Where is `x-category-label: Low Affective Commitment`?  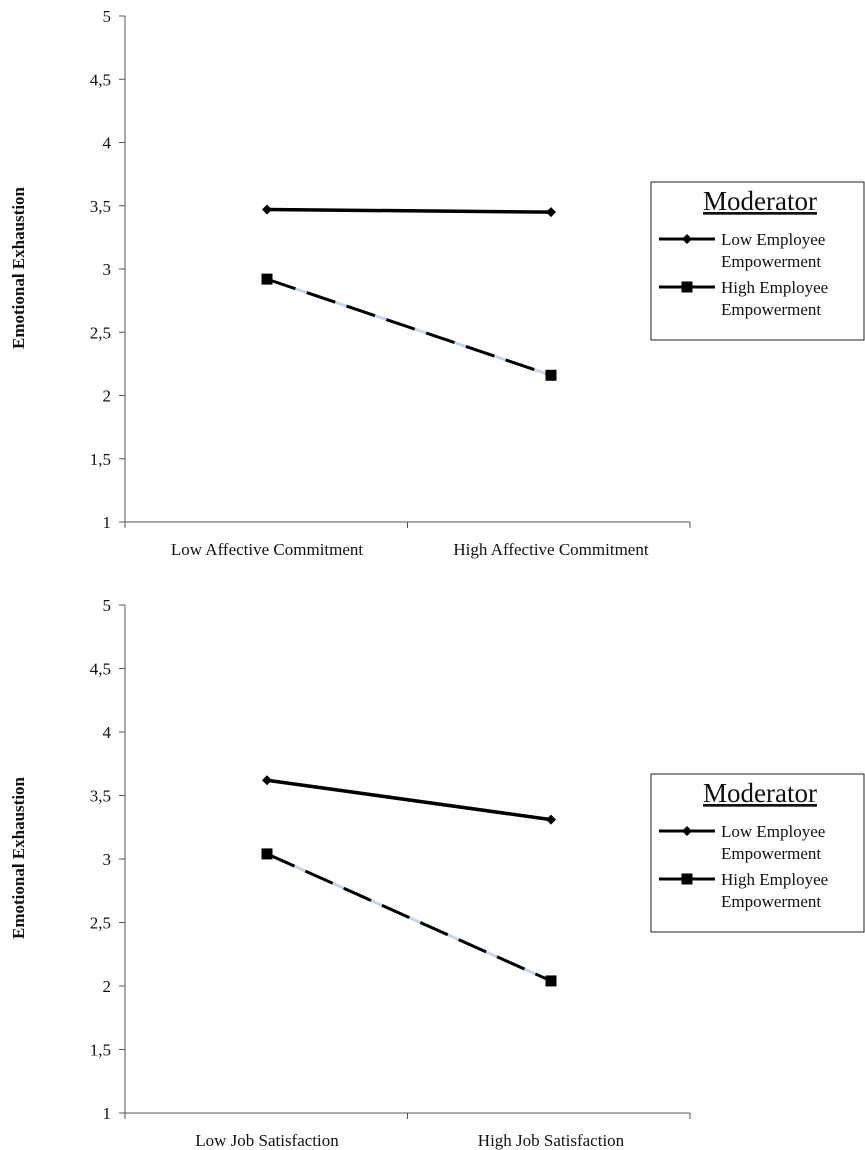 x-category-label: Low Affective Commitment is located at coordinates (267, 549).